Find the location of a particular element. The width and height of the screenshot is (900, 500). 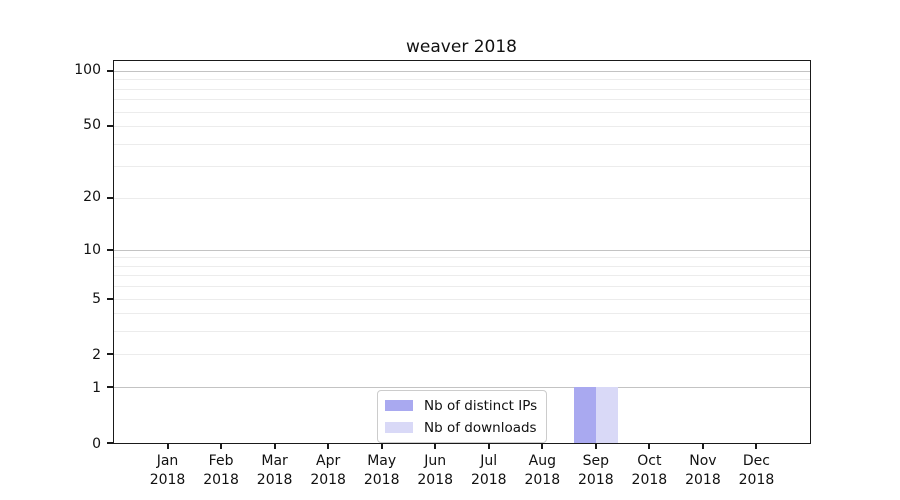

x-tick-label: Dec 2018 is located at coordinates (756, 470).